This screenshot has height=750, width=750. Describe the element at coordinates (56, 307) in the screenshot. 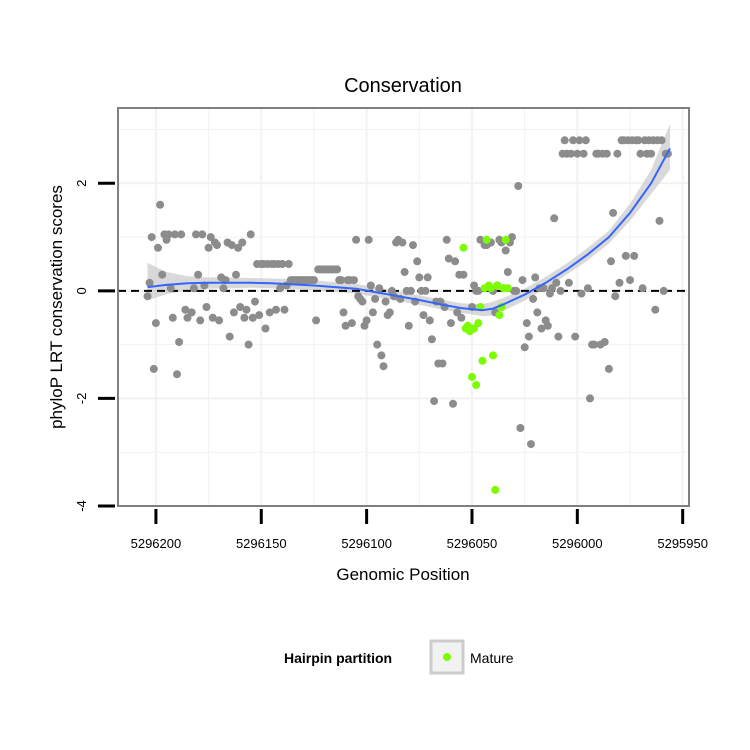

I see `y-axis-title: phyloP LRT conservation scores` at that location.